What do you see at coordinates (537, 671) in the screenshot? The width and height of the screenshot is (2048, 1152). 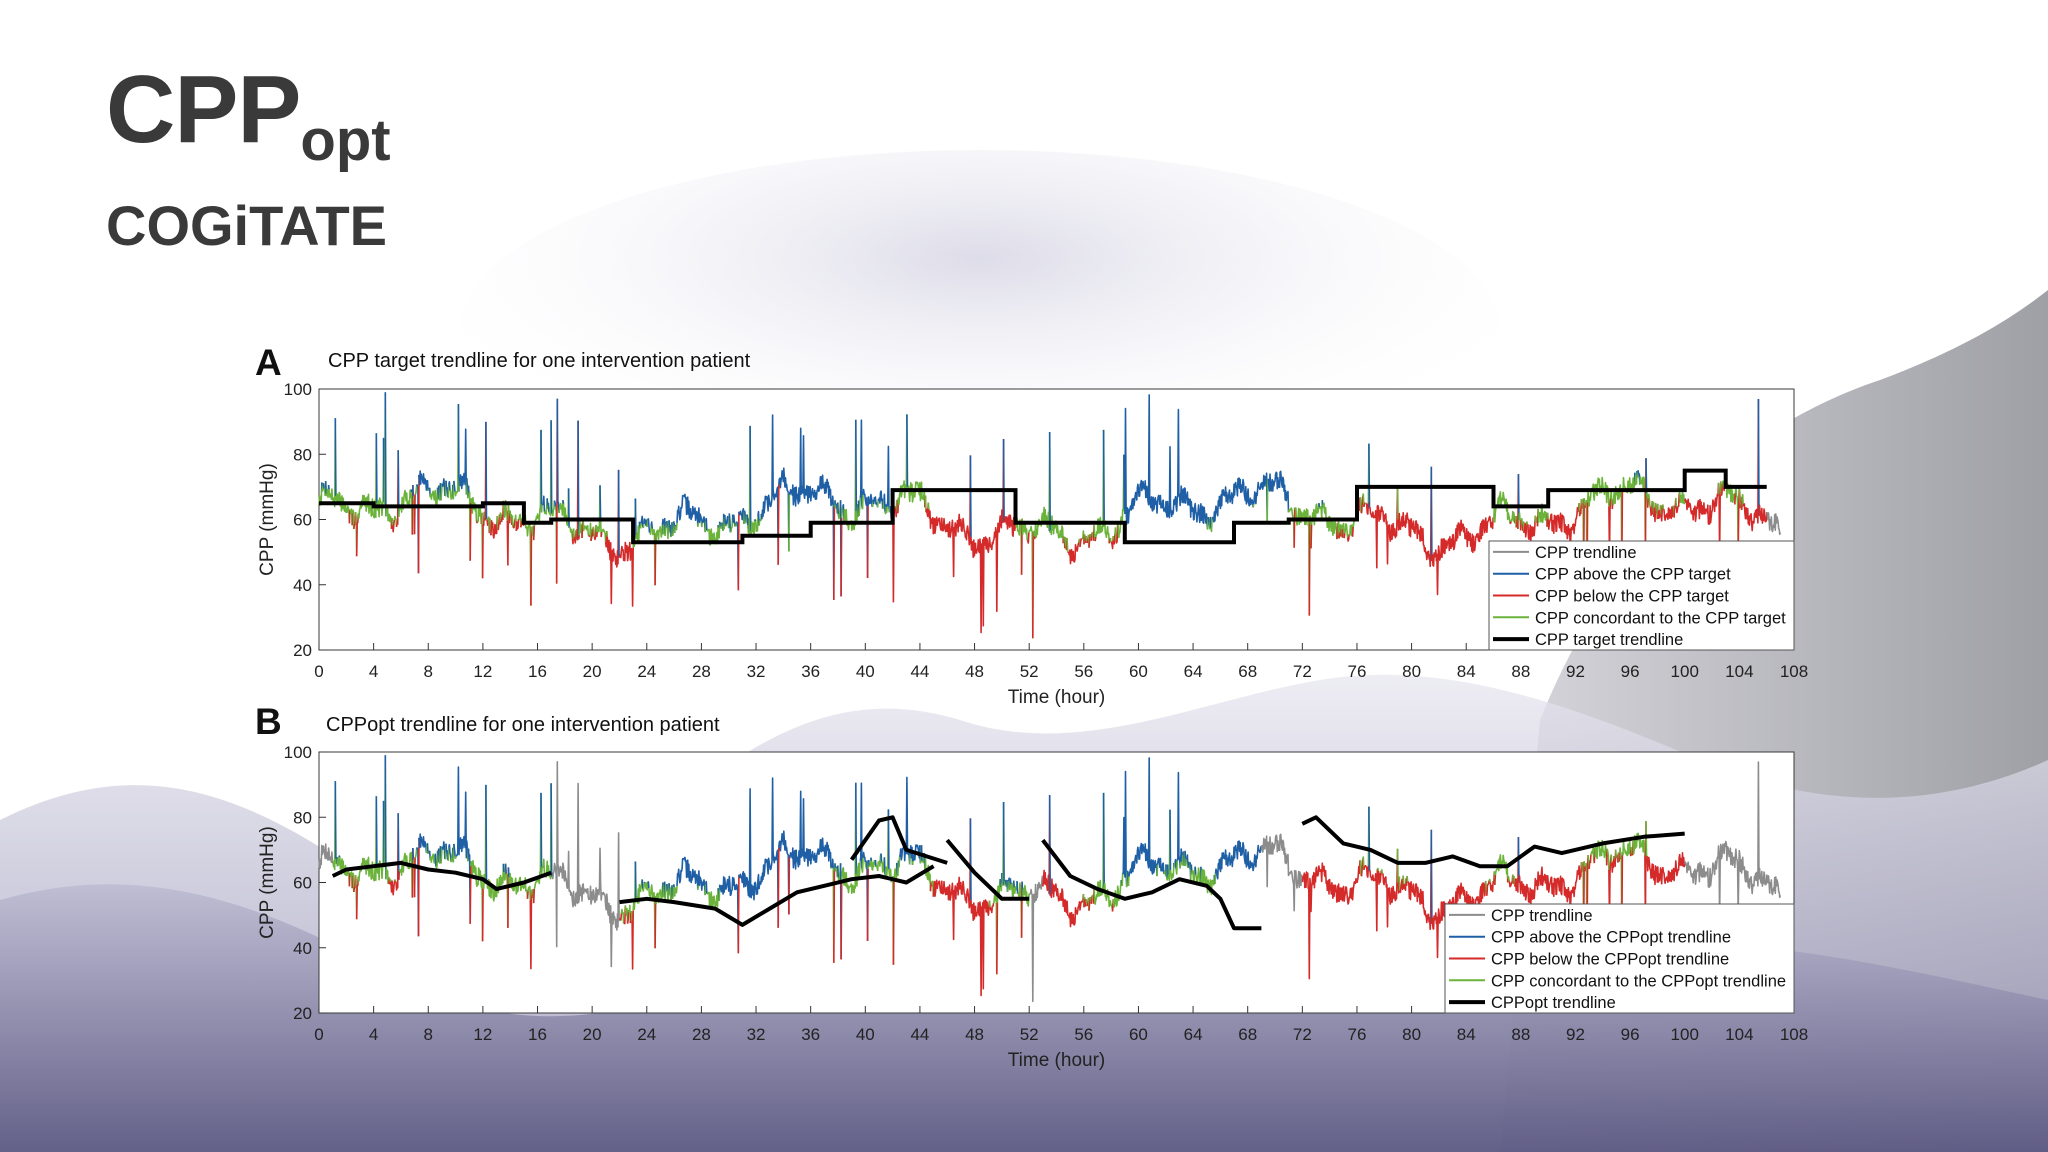 I see `chart-a-xtick-label: 16` at bounding box center [537, 671].